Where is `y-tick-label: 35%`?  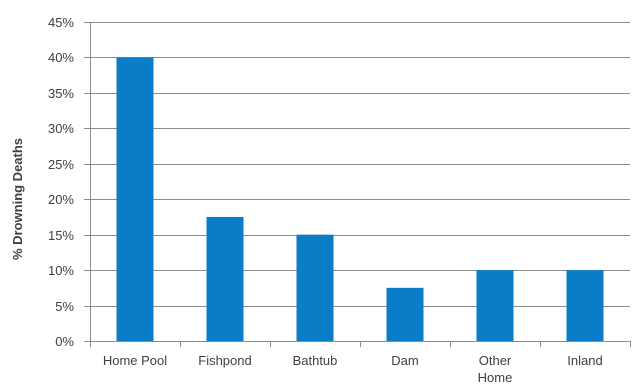 y-tick-label: 35% is located at coordinates (61, 93).